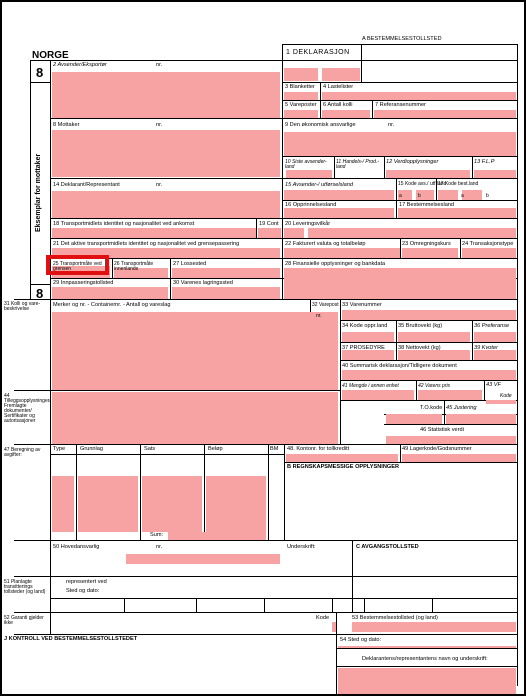 The height and width of the screenshot is (696, 526). What do you see at coordinates (368, 337) in the screenshot?
I see `field-34-area` at bounding box center [368, 337].